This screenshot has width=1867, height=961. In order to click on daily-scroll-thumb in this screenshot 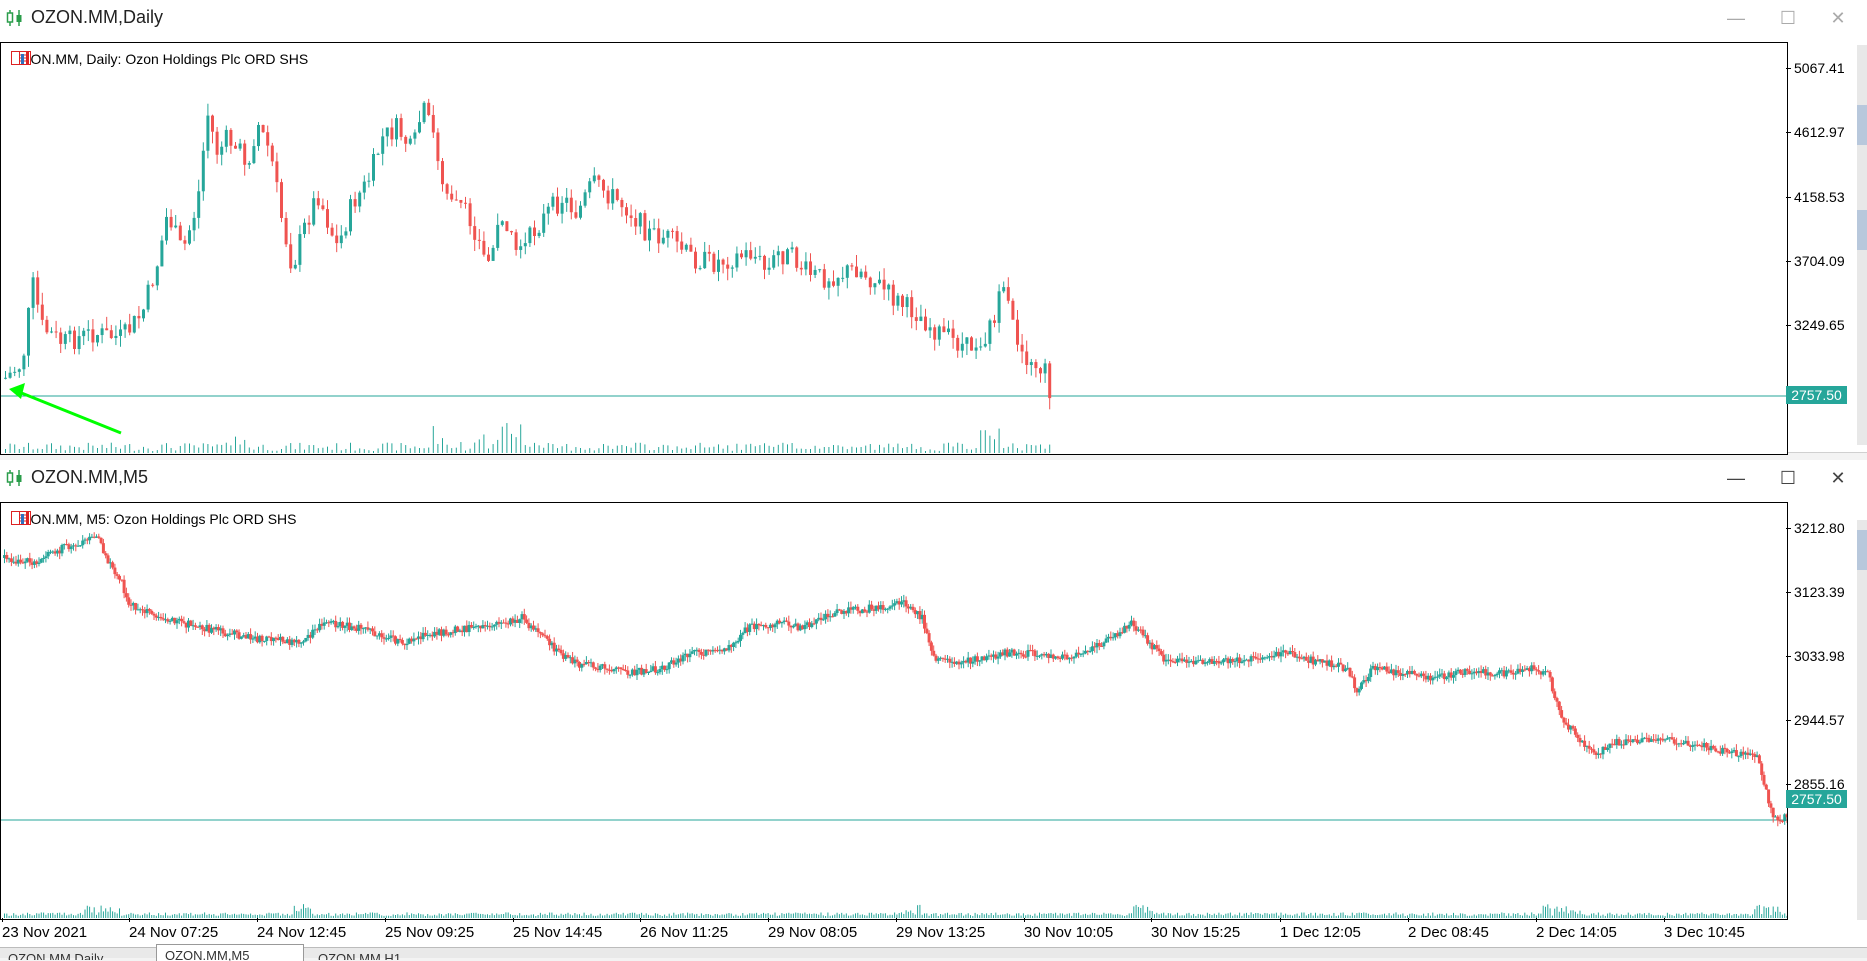, I will do `click(1862, 125)`.